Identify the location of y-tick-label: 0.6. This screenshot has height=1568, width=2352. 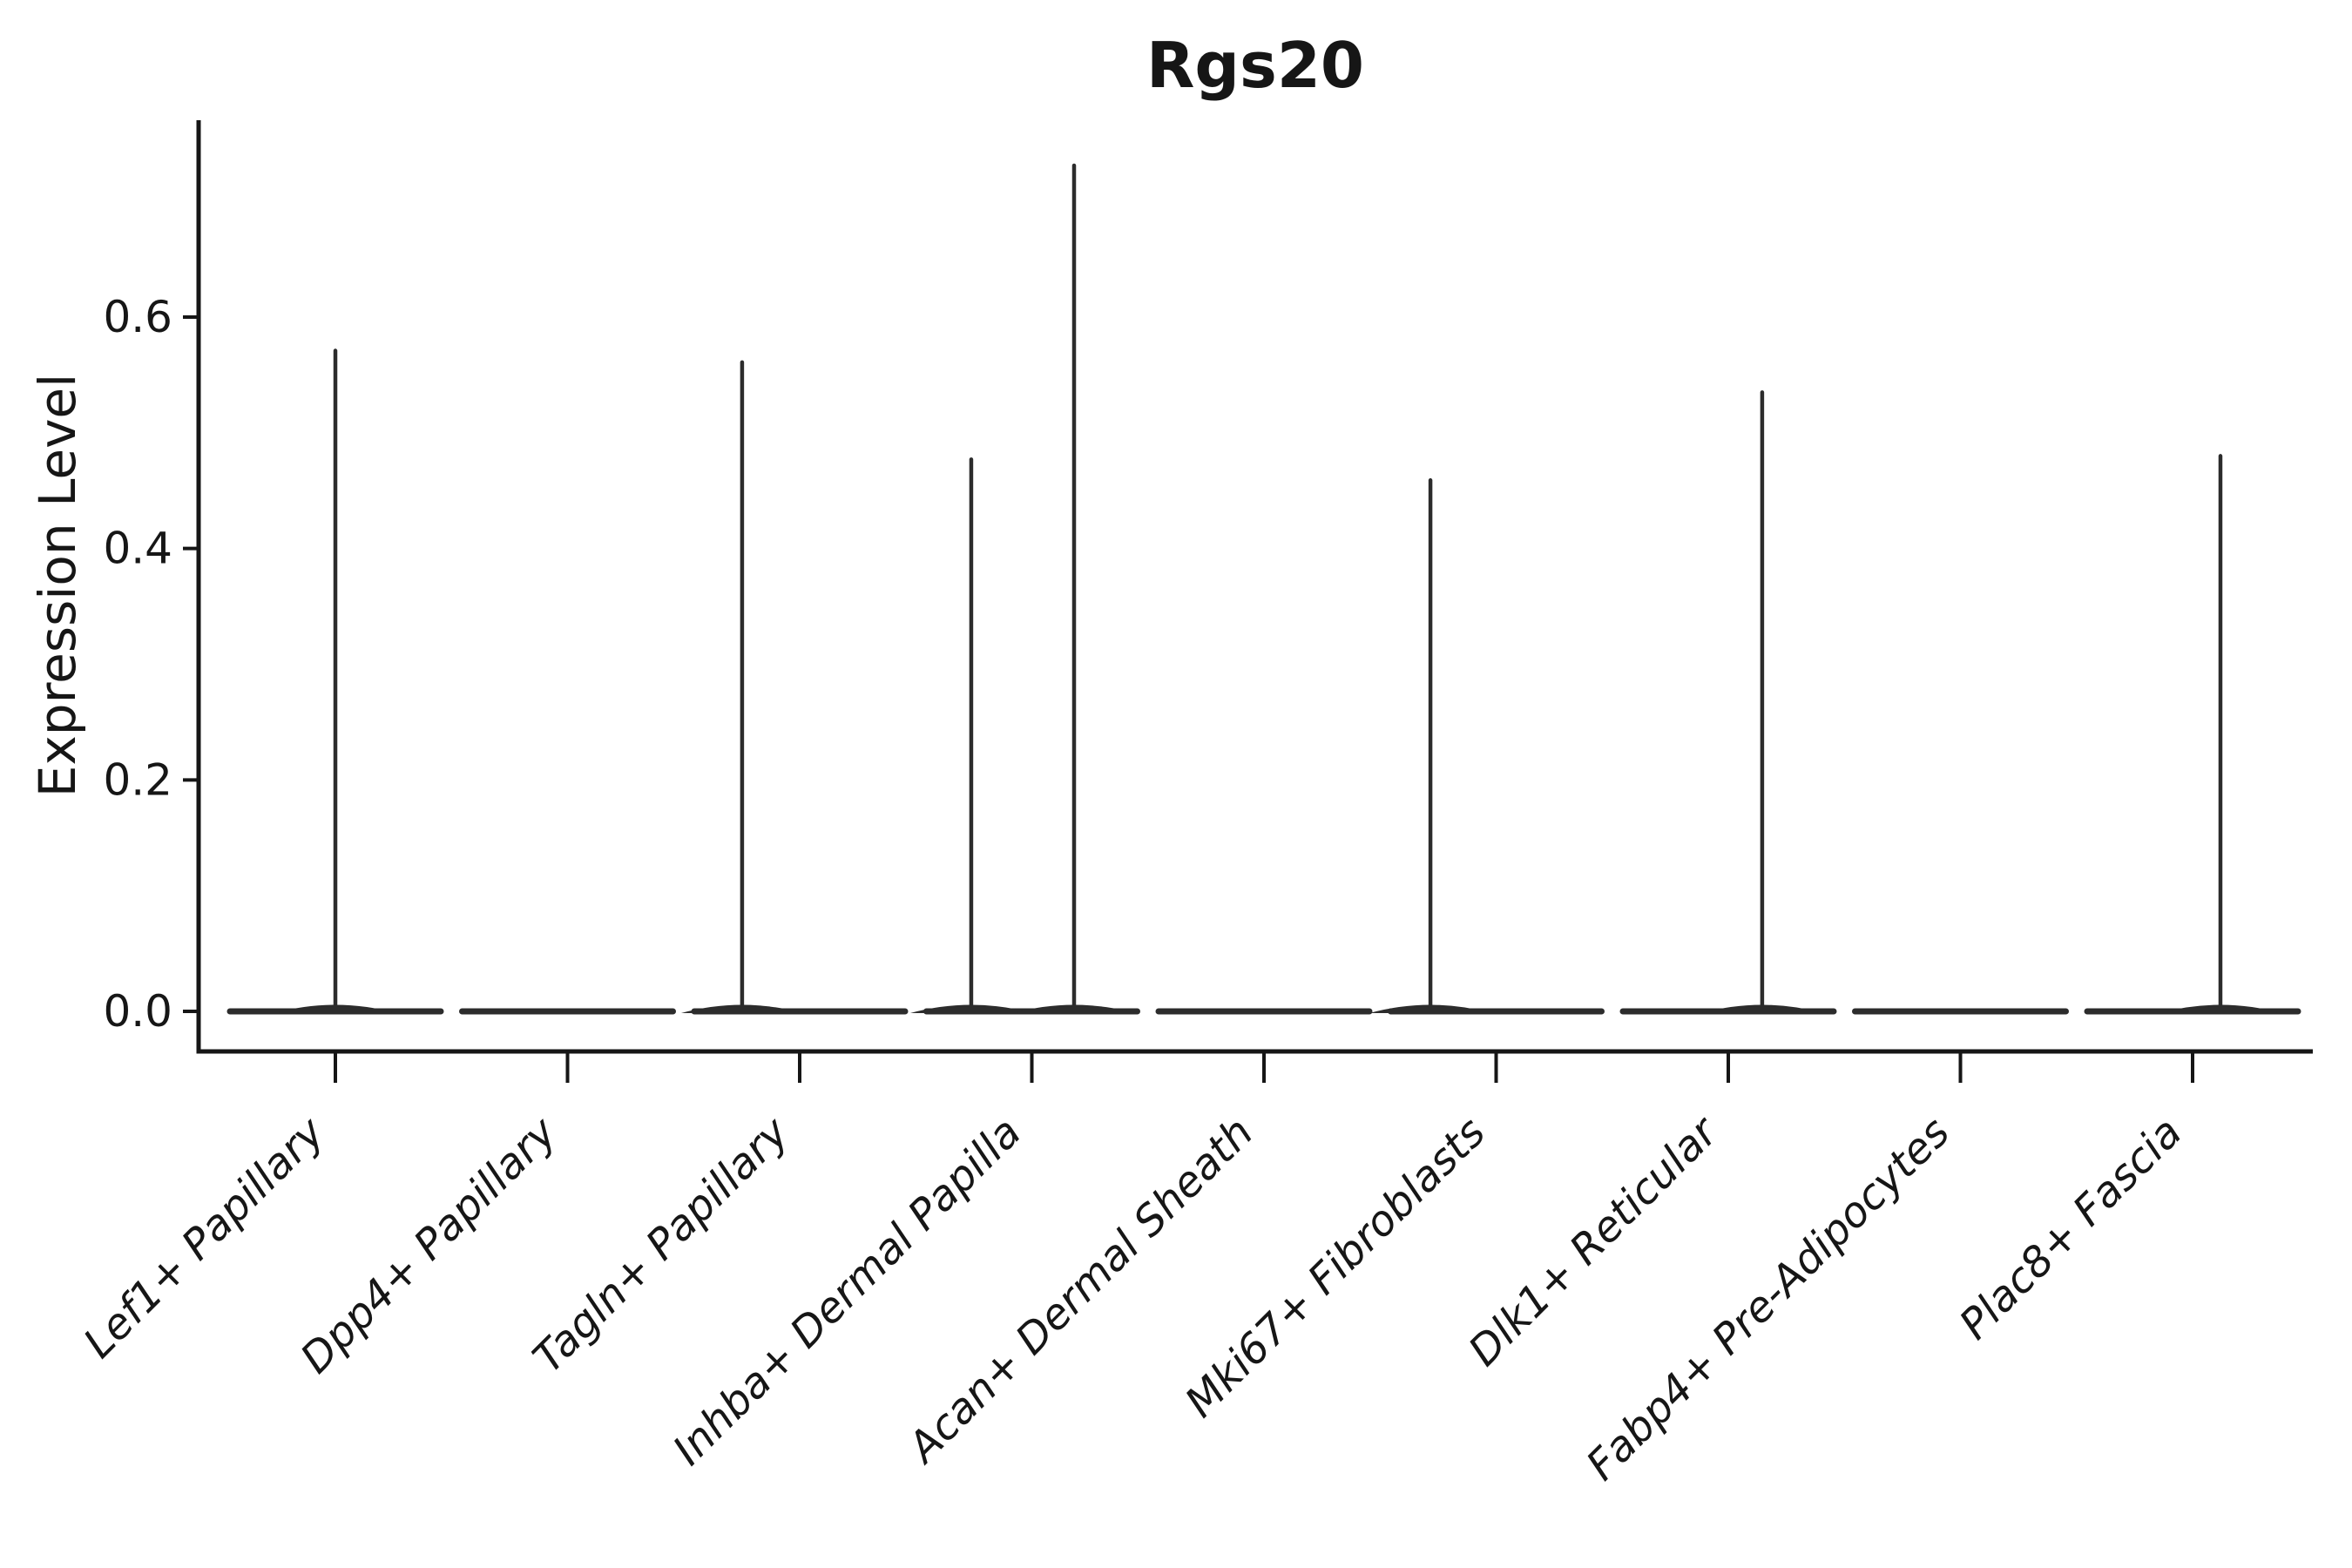
(137, 317).